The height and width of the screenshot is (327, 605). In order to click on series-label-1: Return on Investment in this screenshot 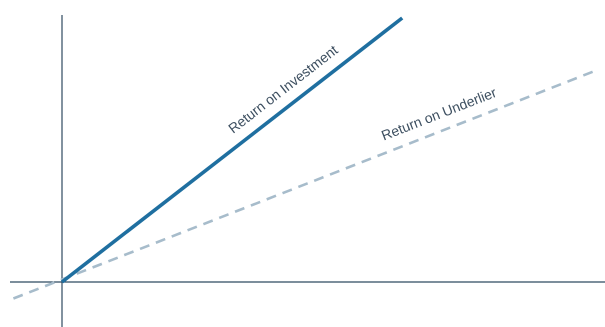, I will do `click(283, 89)`.